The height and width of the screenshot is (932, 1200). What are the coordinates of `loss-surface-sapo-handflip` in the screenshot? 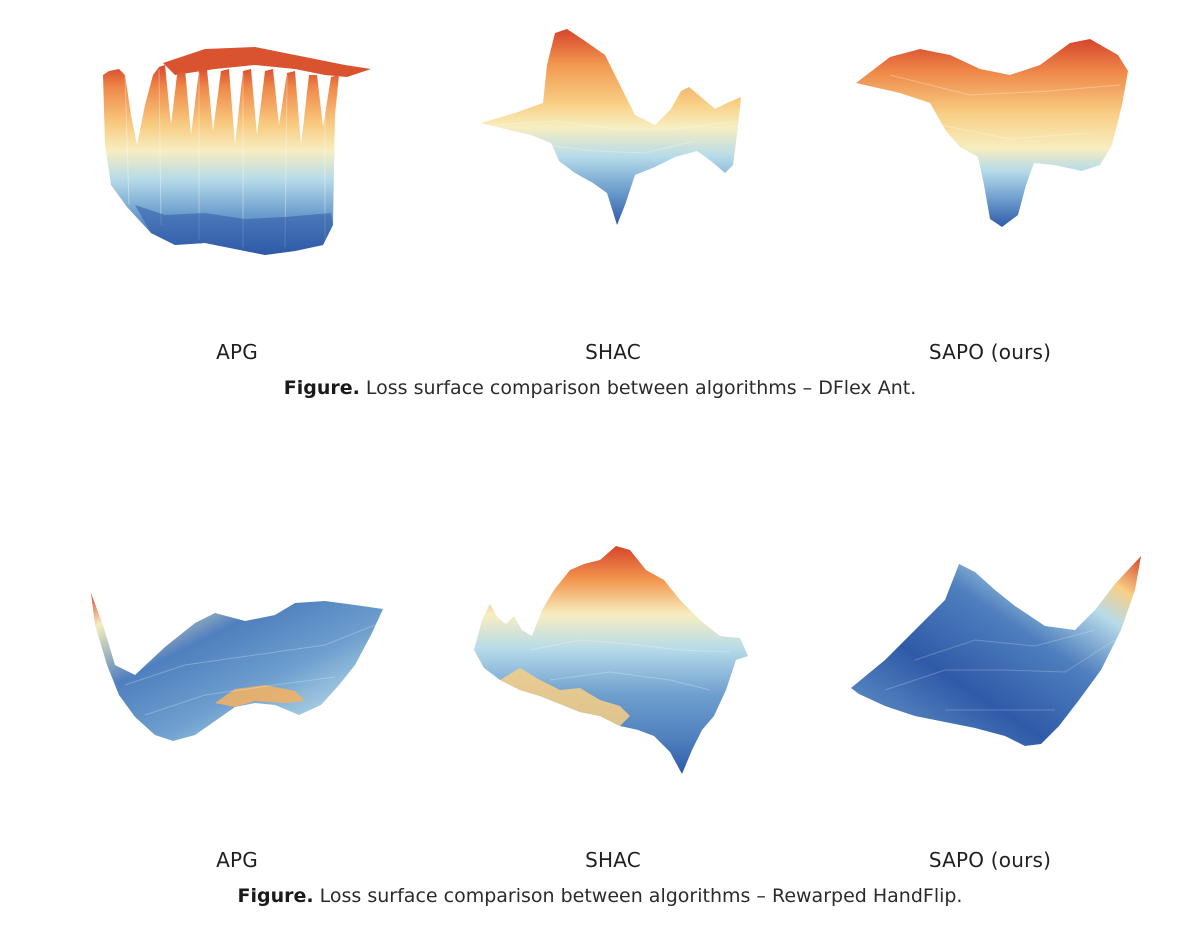 It's located at (996, 651).